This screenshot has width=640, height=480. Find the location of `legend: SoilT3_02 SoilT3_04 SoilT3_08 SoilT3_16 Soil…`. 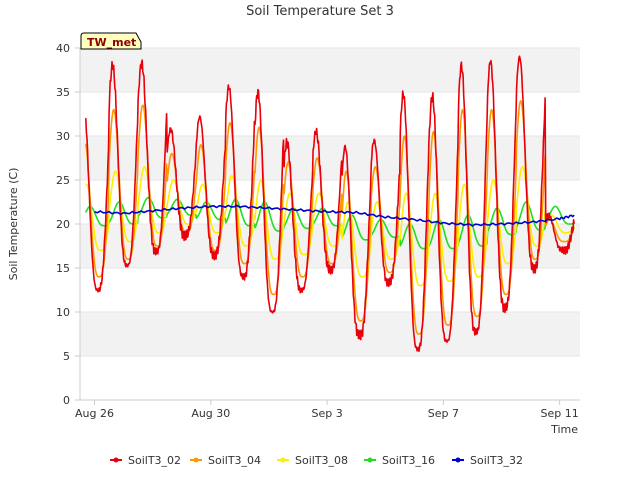

legend: SoilT3_02 SoilT3_04 SoilT3_08 SoilT3_16 Soil… is located at coordinates (316, 460).